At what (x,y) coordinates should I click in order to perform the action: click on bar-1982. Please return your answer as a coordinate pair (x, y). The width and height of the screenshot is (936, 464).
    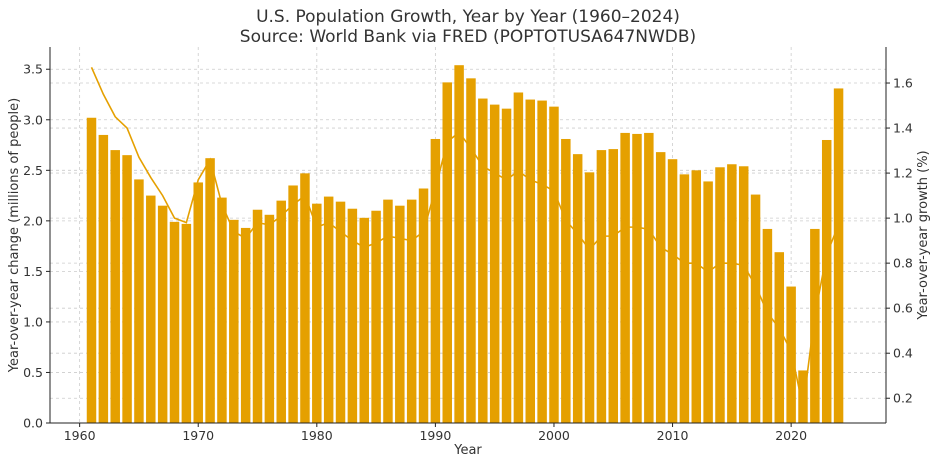
    Looking at the image, I should click on (340, 312).